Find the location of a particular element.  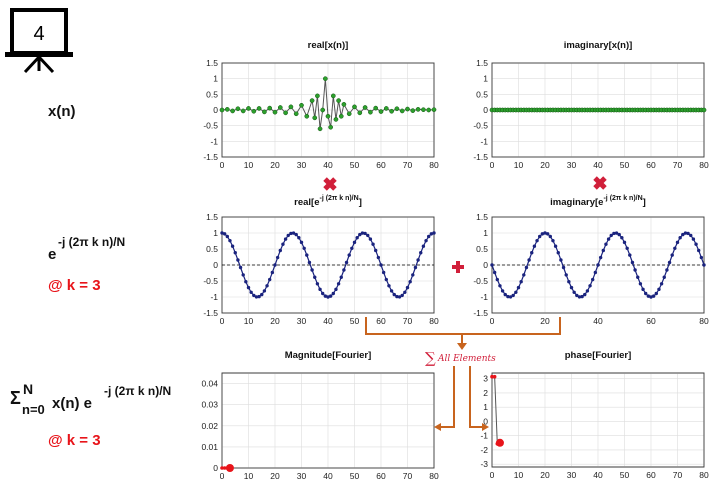

y-tick-label: -1 is located at coordinates (214, 141).